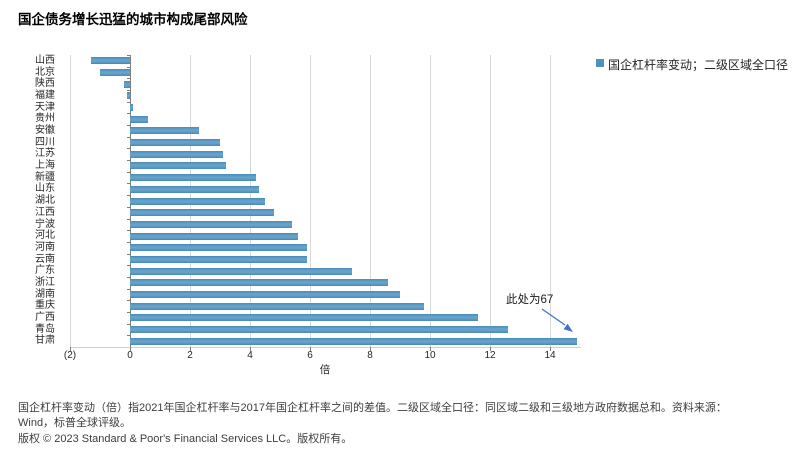 The height and width of the screenshot is (451, 800). I want to click on y-axis-label: 青岛, so click(45, 329).